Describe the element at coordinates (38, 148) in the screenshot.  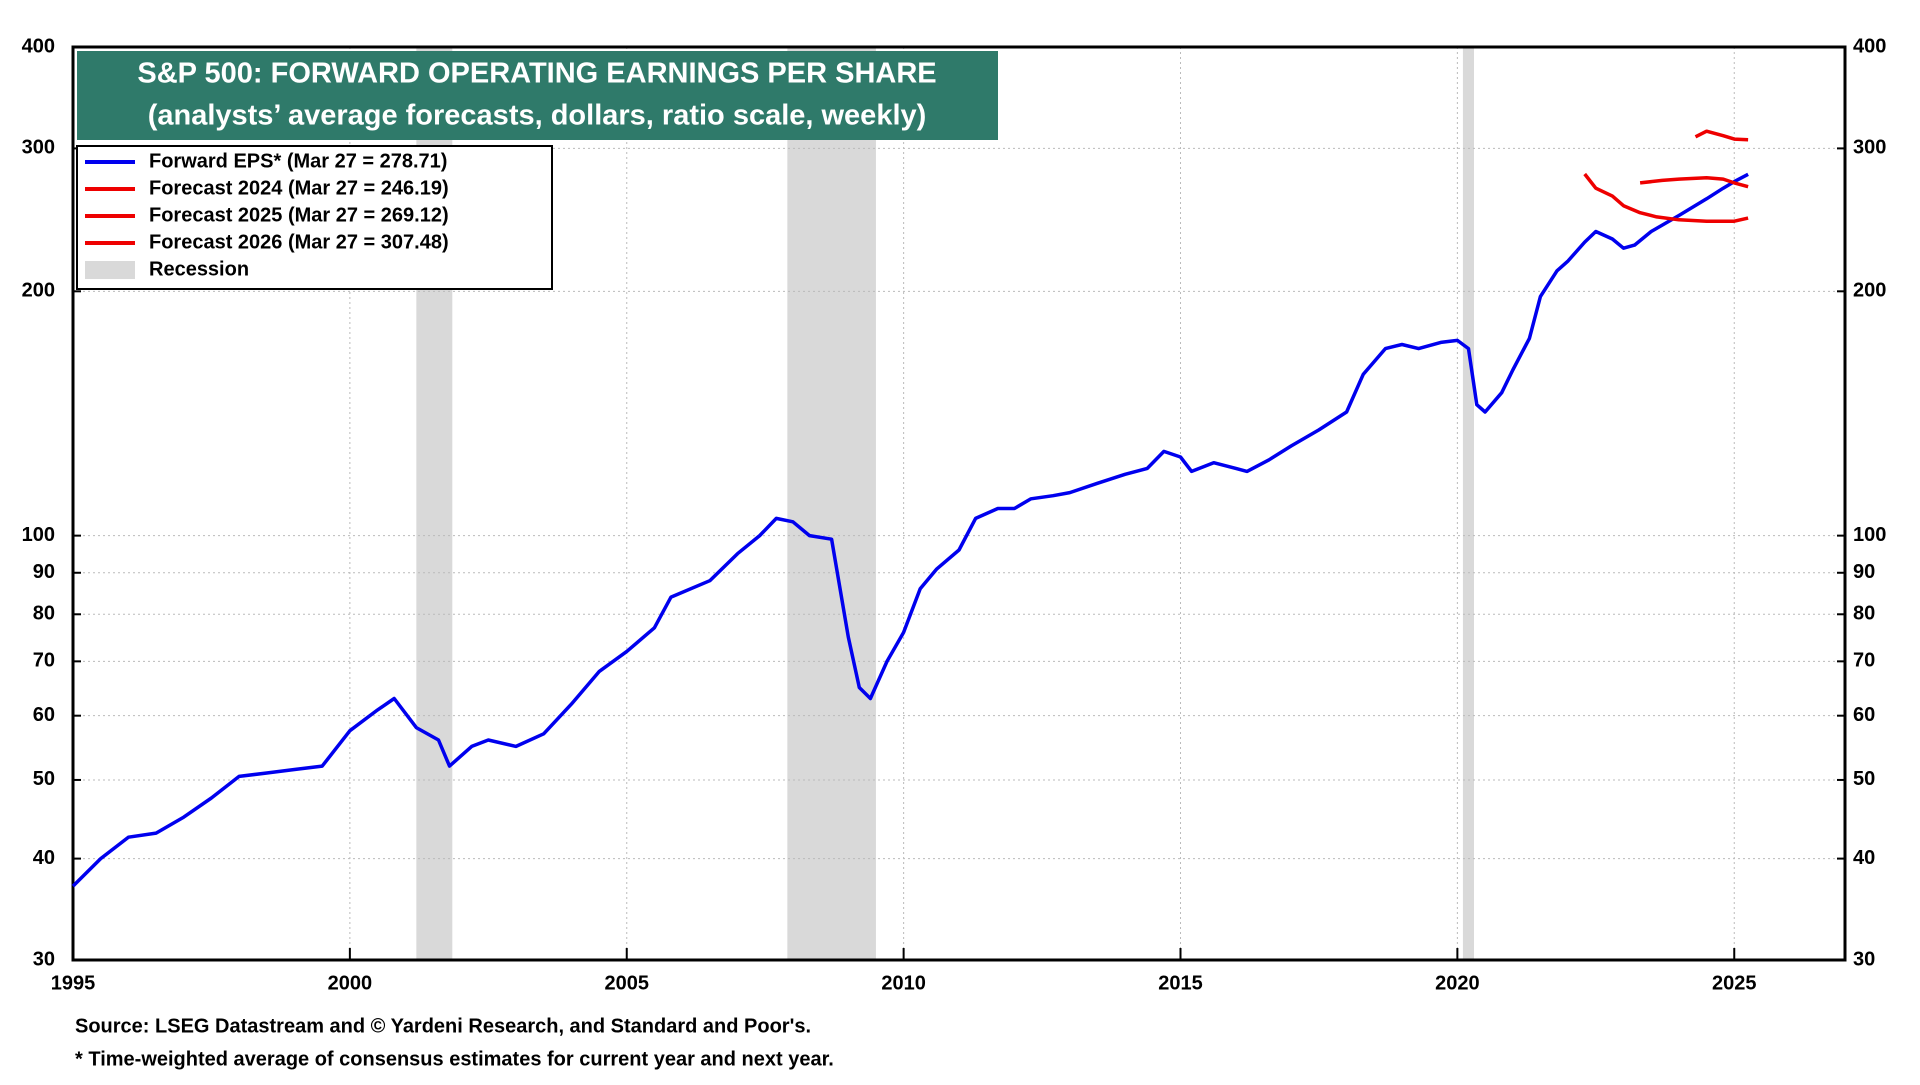
I see `y-tick-label: 300` at that location.